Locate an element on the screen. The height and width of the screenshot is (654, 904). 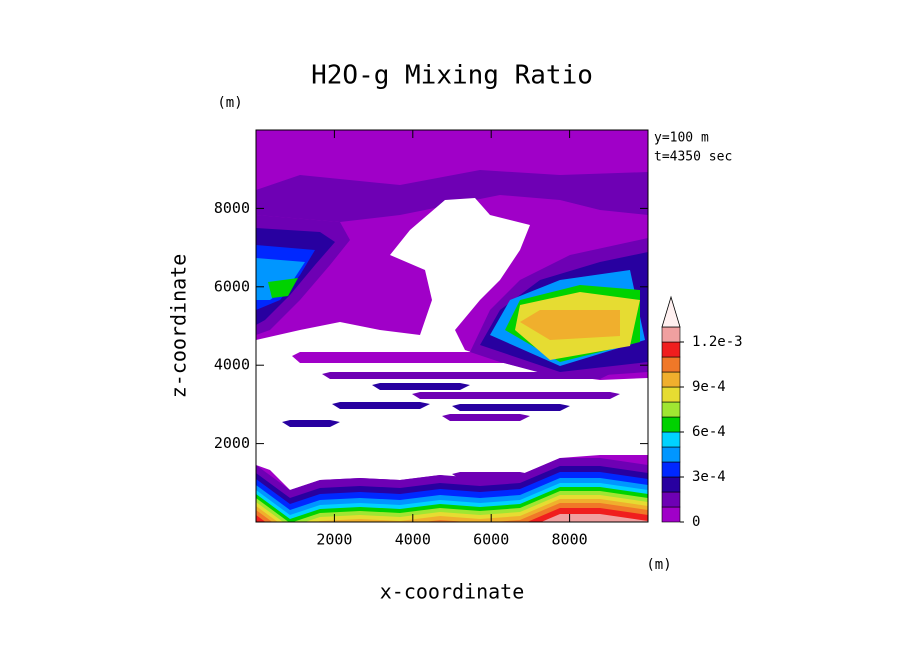
x-tick-label: 2000 is located at coordinates (334, 540).